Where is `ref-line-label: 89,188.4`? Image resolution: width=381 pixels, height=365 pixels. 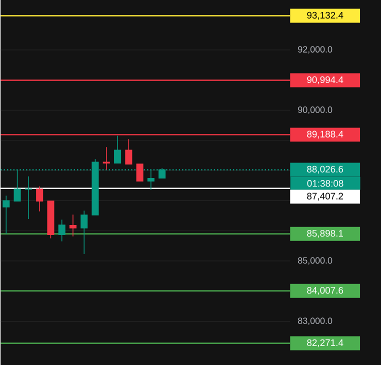 ref-line-label: 89,188.4 is located at coordinates (325, 134).